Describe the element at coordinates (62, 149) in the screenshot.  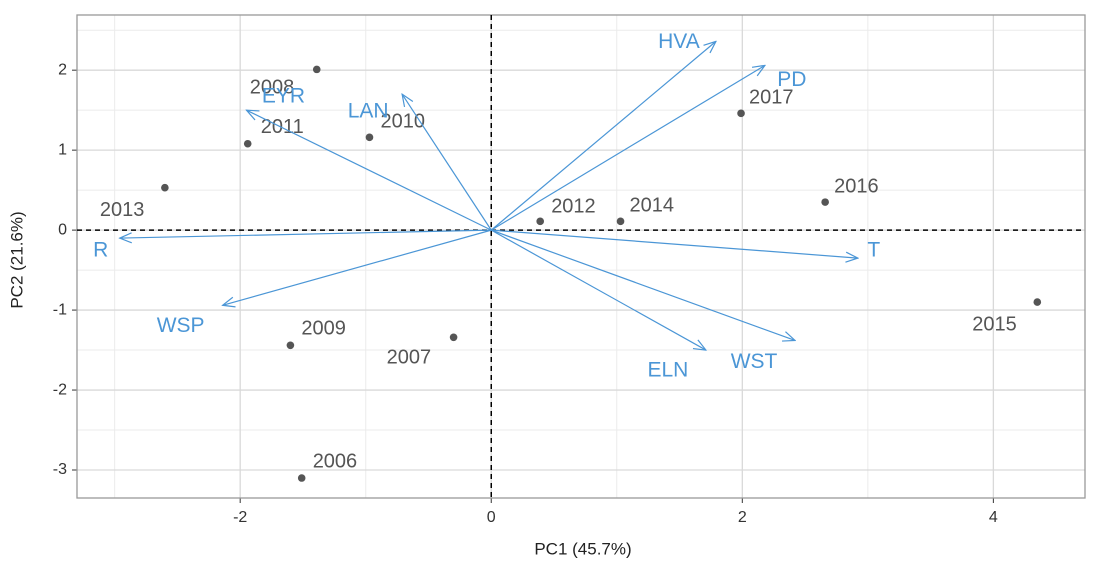
I see `y-tick-label: 1` at that location.